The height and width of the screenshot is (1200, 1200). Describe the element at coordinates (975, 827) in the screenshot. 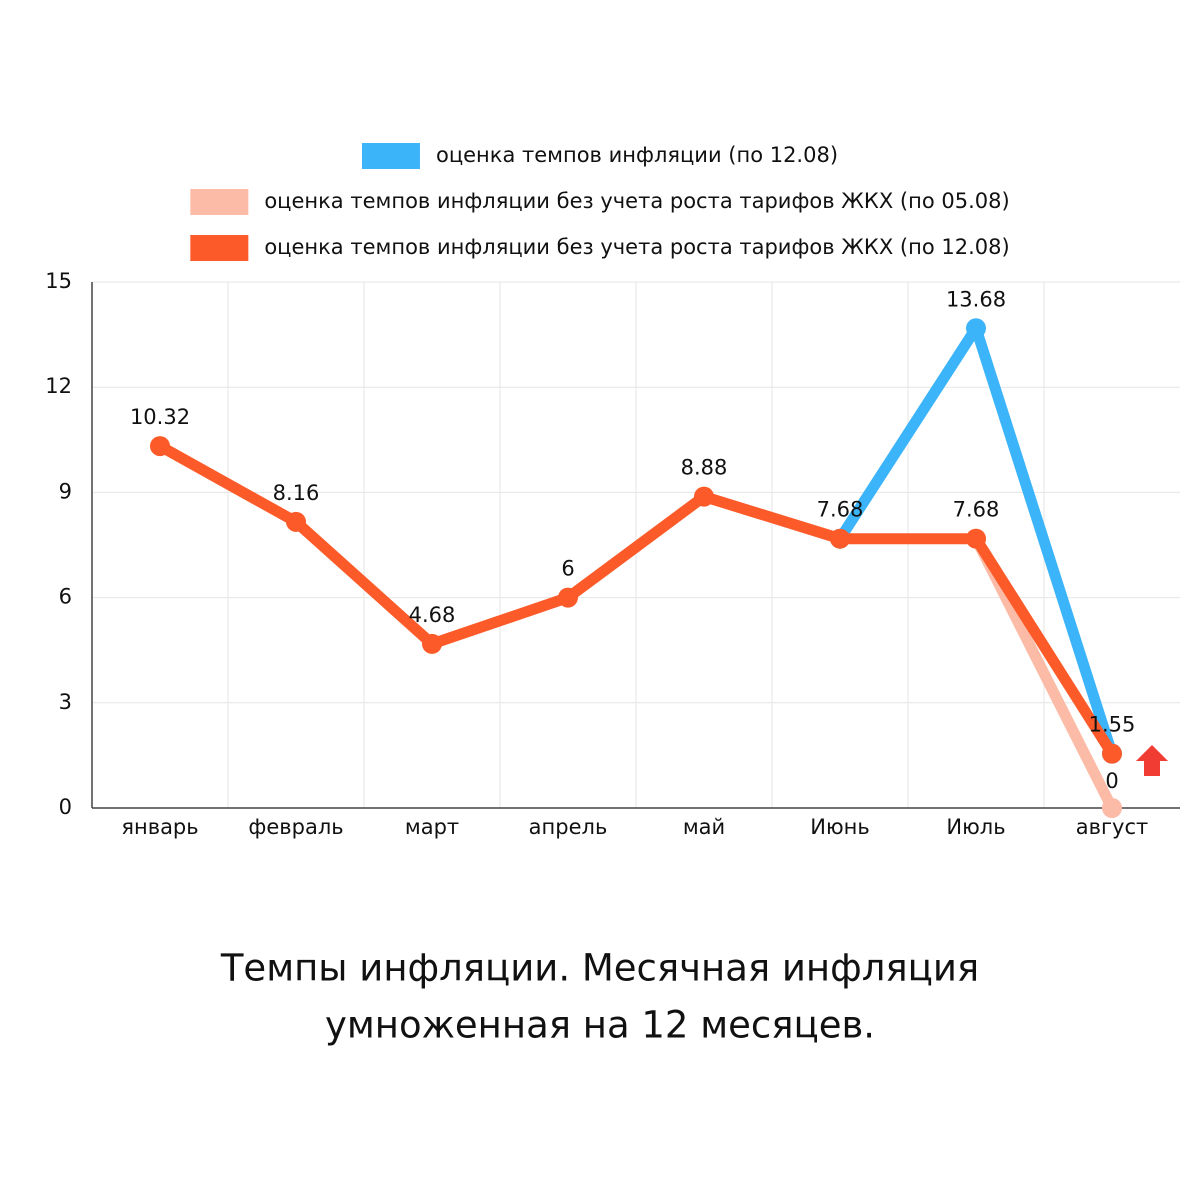

I see `x-tick-label: Июль` at that location.